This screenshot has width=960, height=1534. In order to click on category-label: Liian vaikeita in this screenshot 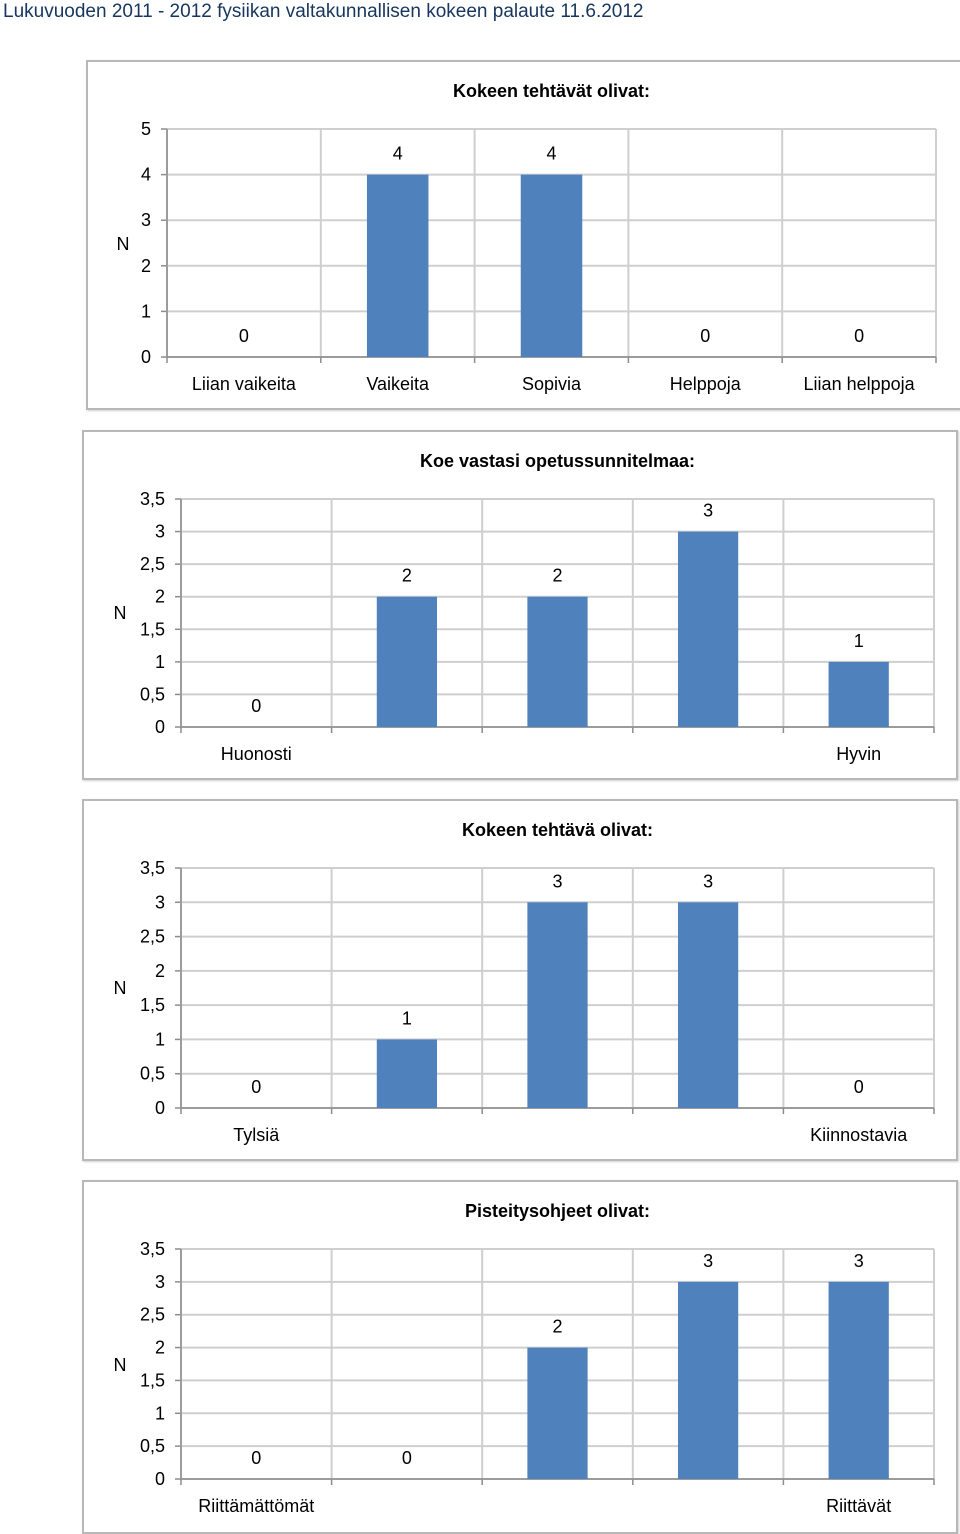, I will do `click(244, 384)`.